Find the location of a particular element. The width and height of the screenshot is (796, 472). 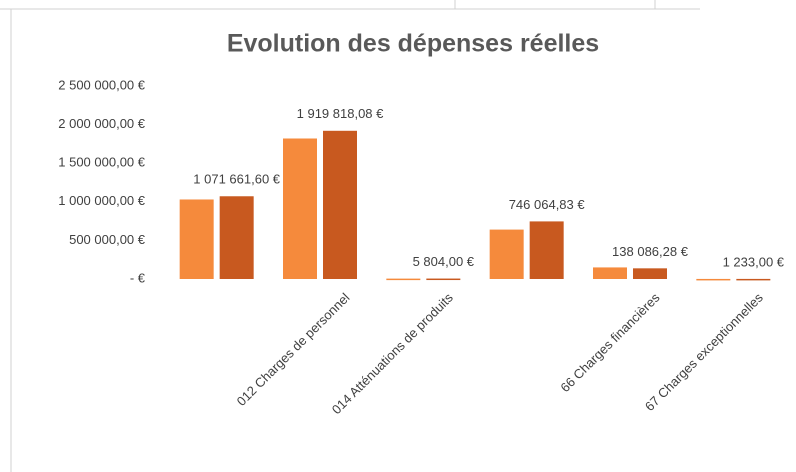

data-label: 1 919 818,08 € is located at coordinates (341, 113).